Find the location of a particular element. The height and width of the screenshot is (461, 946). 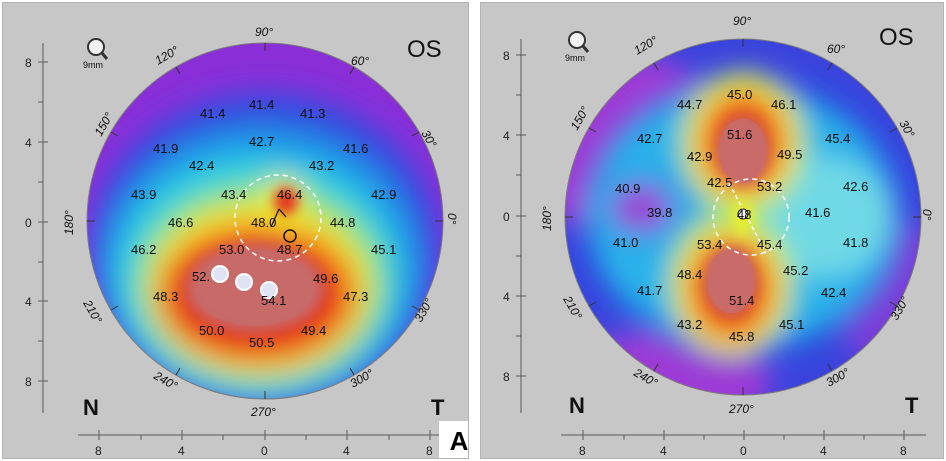

k-value: 54.1 is located at coordinates (273, 300).